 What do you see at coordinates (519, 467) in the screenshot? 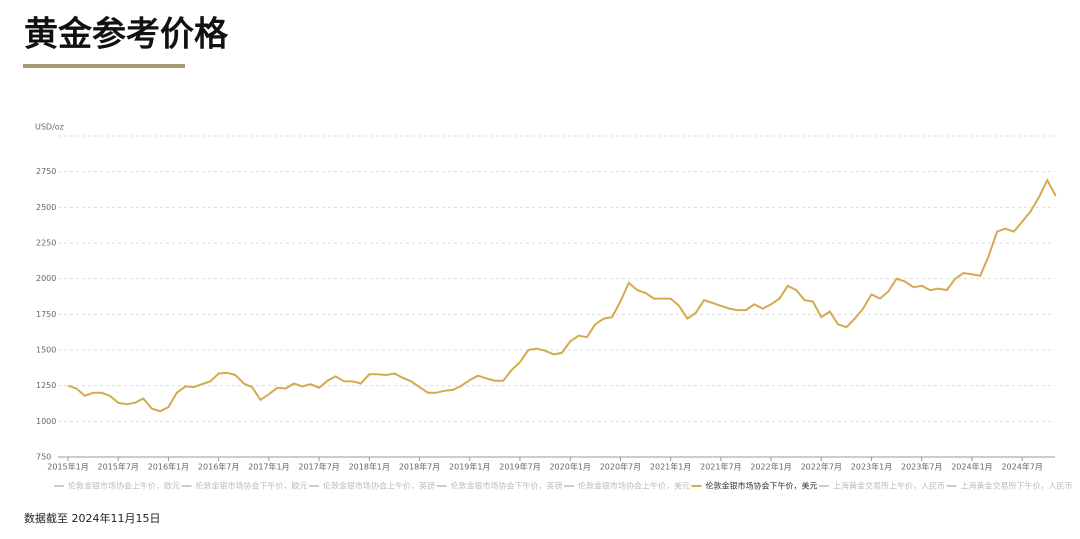
I see `x-tick-label: 2019年7月` at bounding box center [519, 467].